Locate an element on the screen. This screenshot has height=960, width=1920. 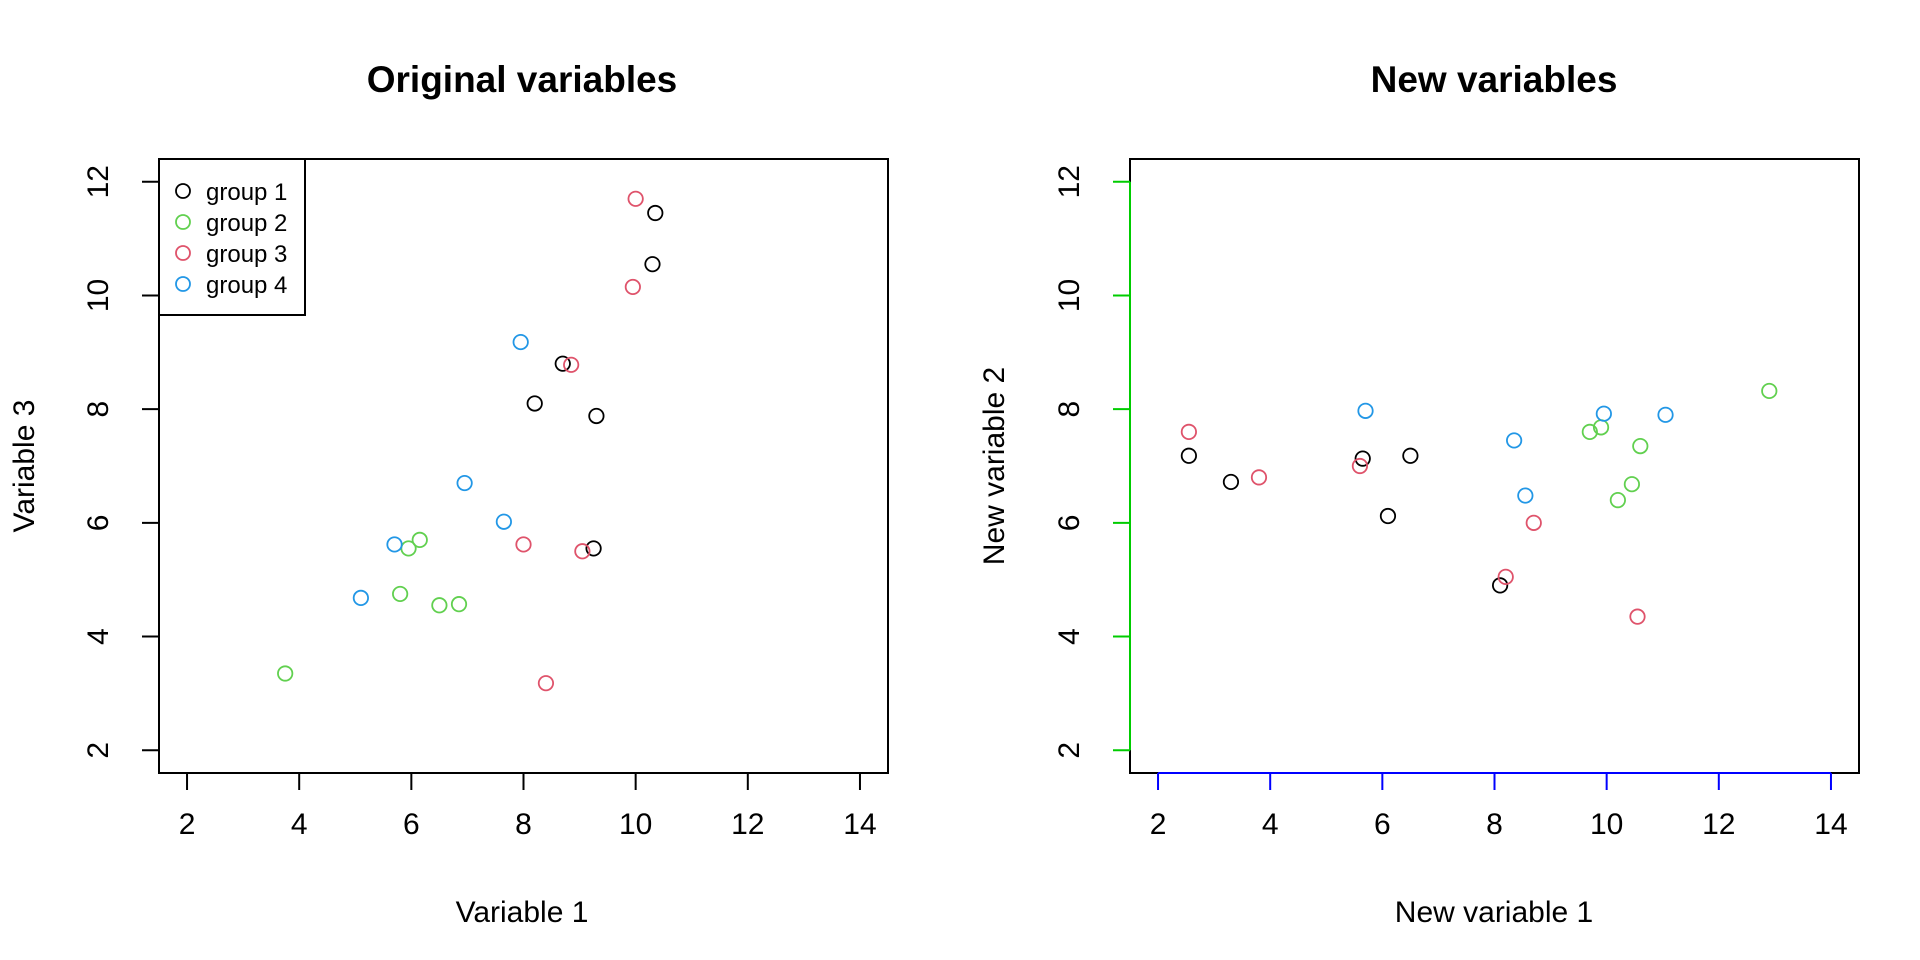
y-tick-label: 2 is located at coordinates (1069, 750).